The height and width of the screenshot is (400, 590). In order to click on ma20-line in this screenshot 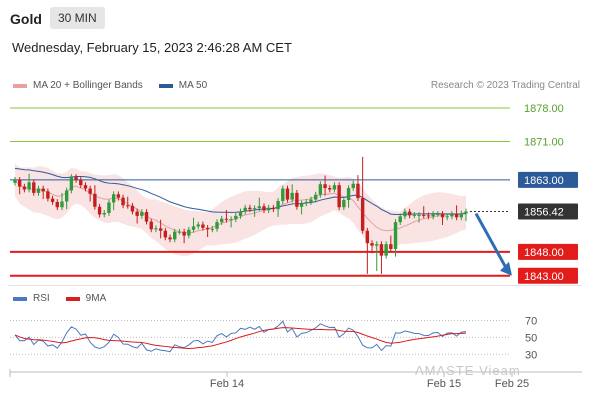, I will do `click(240, 206)`.